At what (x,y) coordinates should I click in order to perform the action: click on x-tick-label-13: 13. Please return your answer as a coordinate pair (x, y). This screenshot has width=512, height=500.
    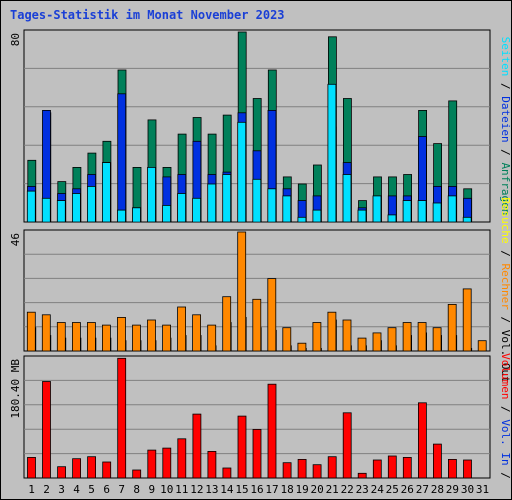
    Looking at the image, I should click on (211, 489).